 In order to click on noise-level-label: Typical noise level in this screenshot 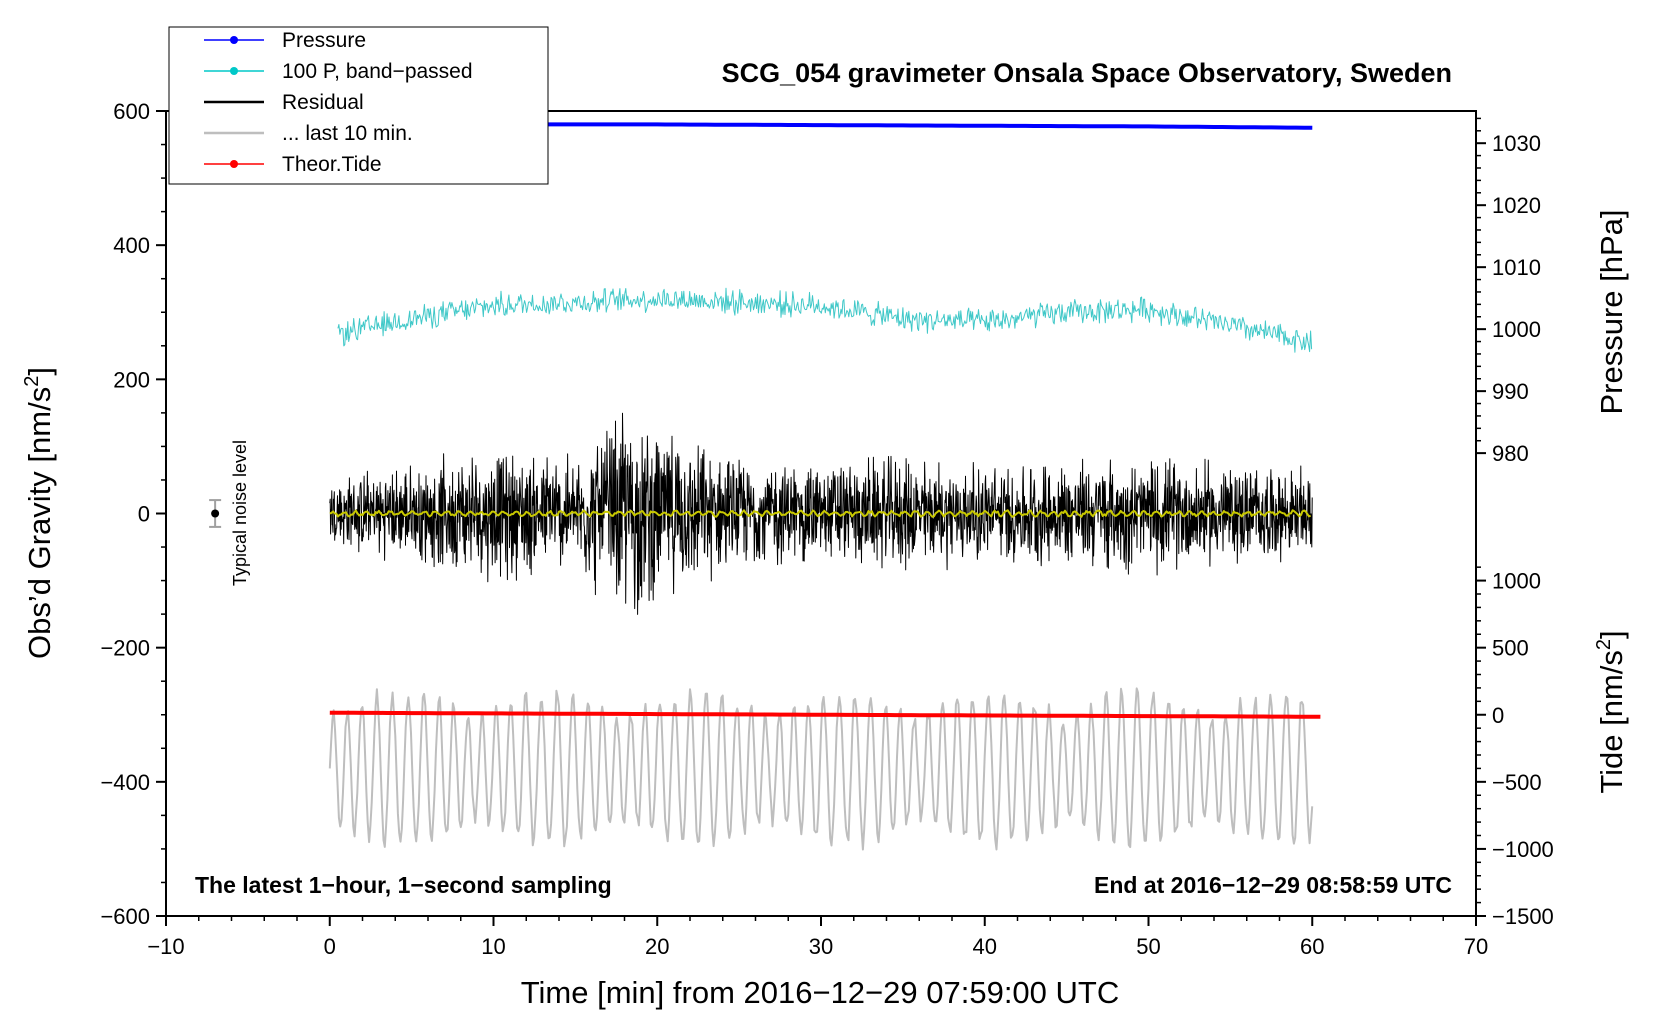, I will do `click(240, 513)`.